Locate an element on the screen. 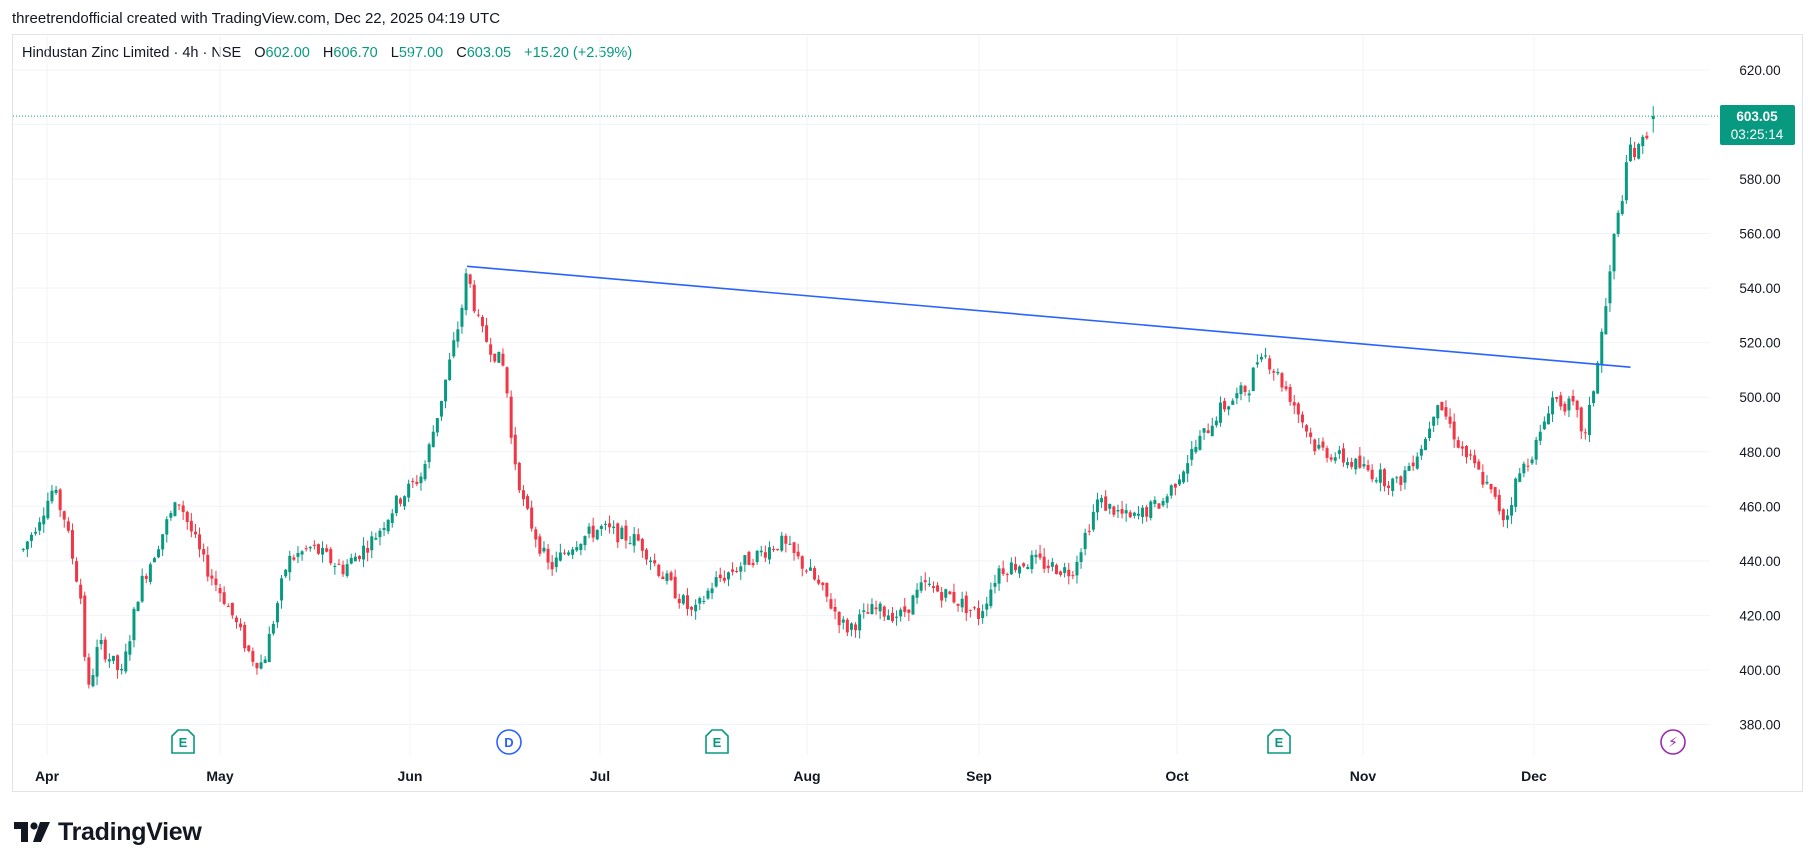  price-tick-label: 620.00 is located at coordinates (1759, 70).